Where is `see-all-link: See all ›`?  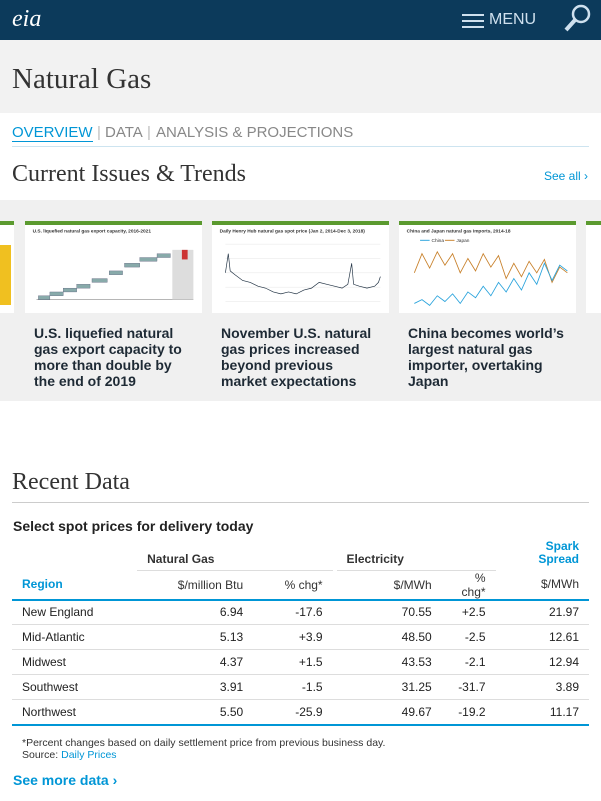
see-all-link: See all › is located at coordinates (565, 176).